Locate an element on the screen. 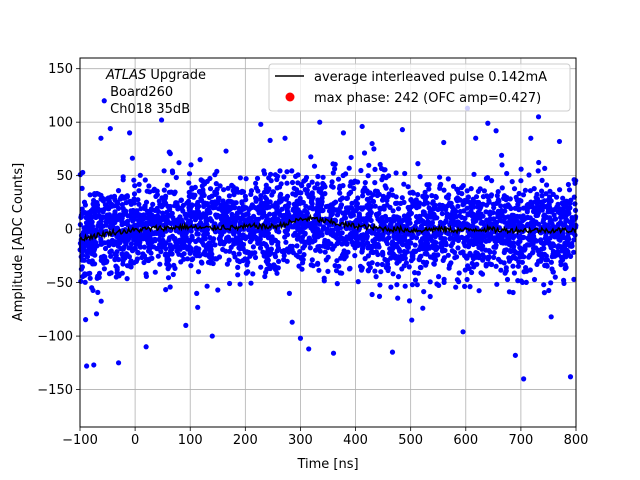 The height and width of the screenshot is (480, 640). x-tick-label: 400 is located at coordinates (355, 440).